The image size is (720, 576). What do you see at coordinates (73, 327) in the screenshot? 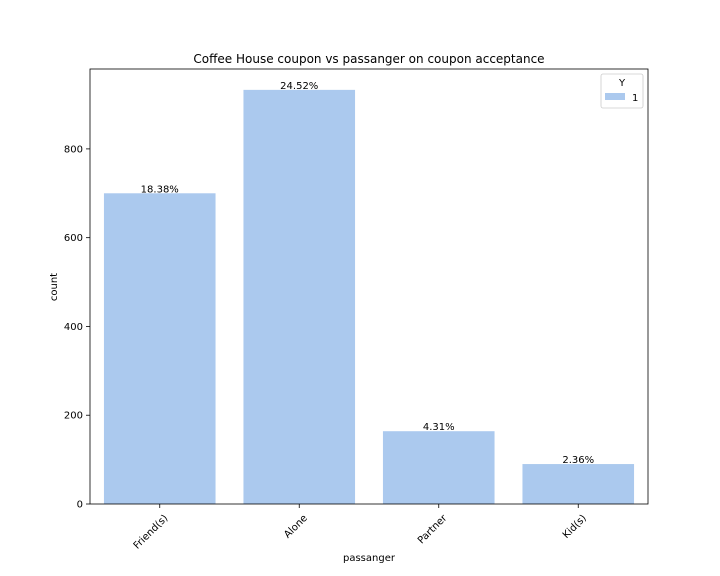
I see `y-tick-label: 400` at bounding box center [73, 327].